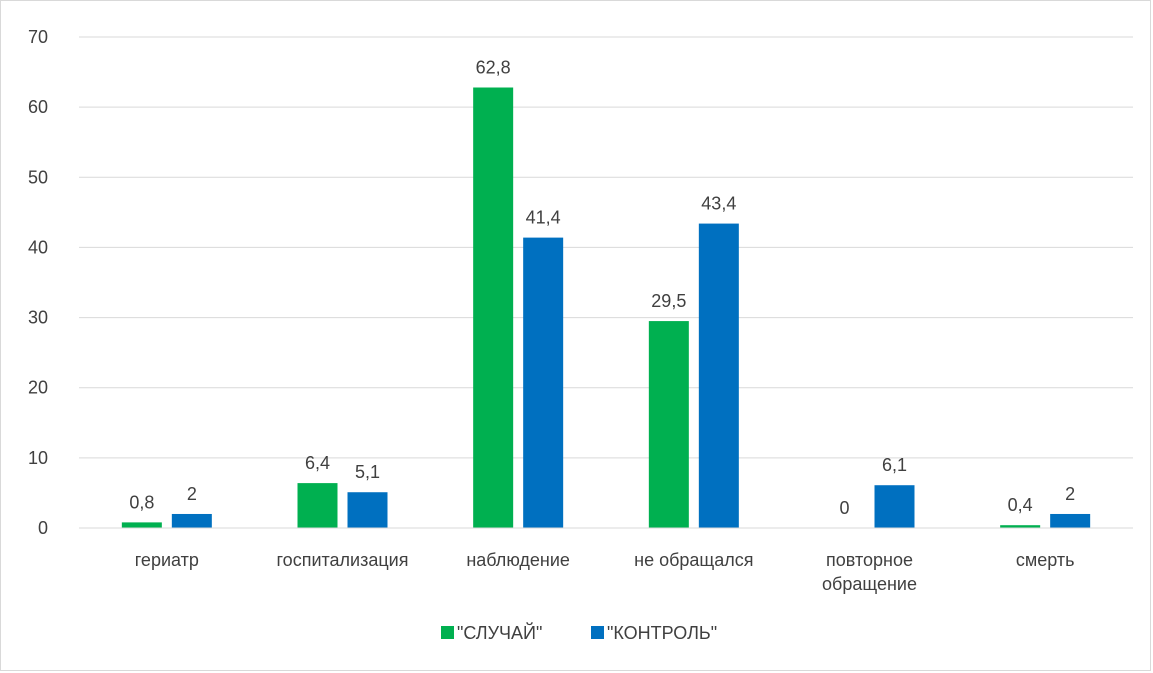 Image resolution: width=1153 pixels, height=673 pixels. I want to click on y-tick-label: 40, so click(38, 247).